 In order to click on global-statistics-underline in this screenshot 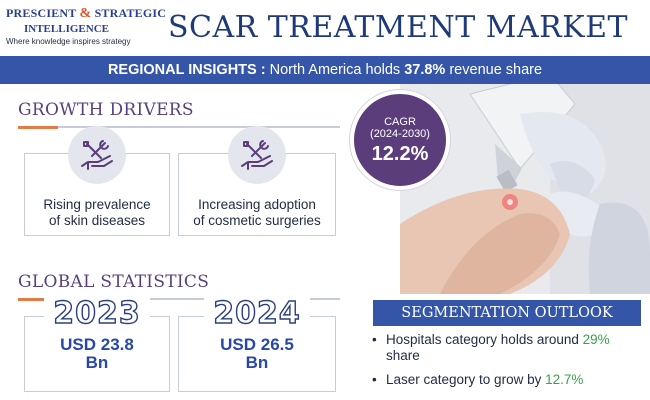, I will do `click(199, 299)`.